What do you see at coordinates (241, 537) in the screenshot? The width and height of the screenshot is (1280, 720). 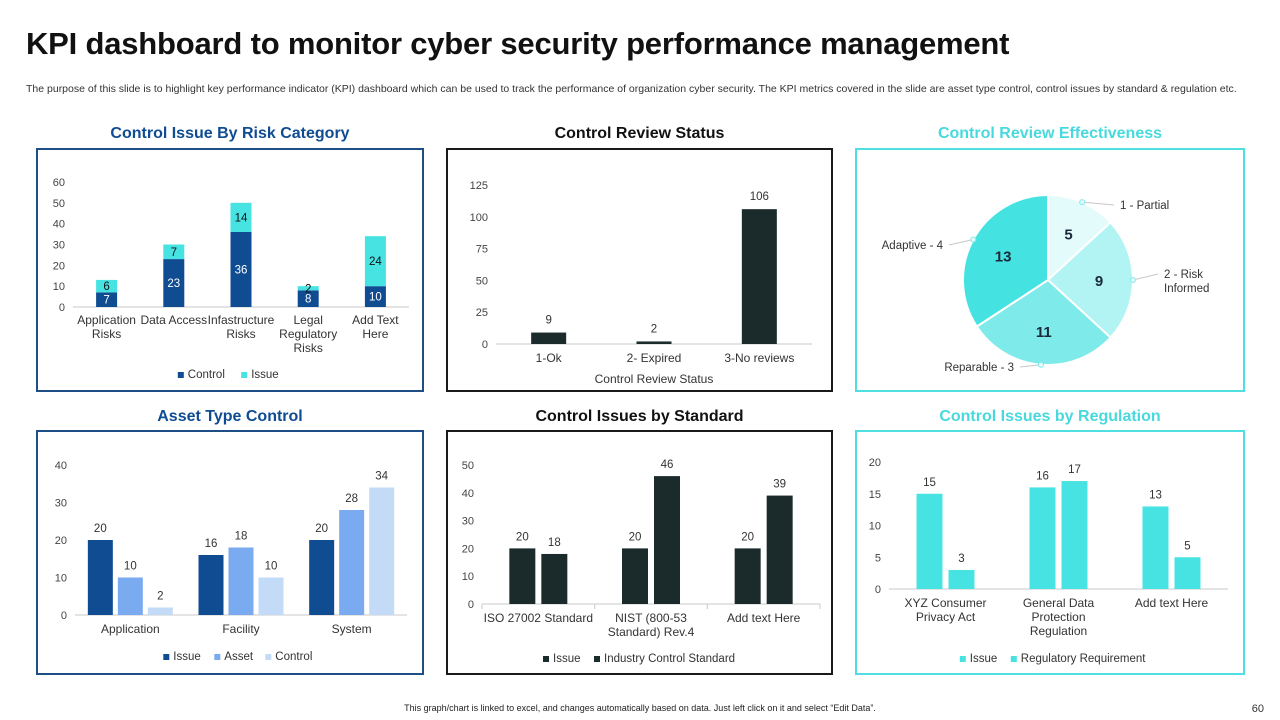 I see `asset-data-label: 18` at bounding box center [241, 537].